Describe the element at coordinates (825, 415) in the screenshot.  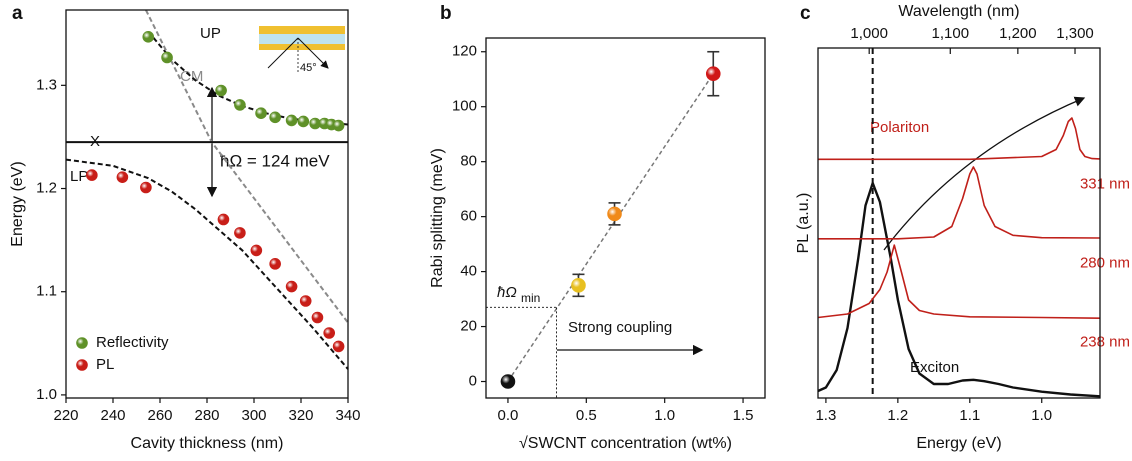
I see `x-tick-label: 1.3` at that location.